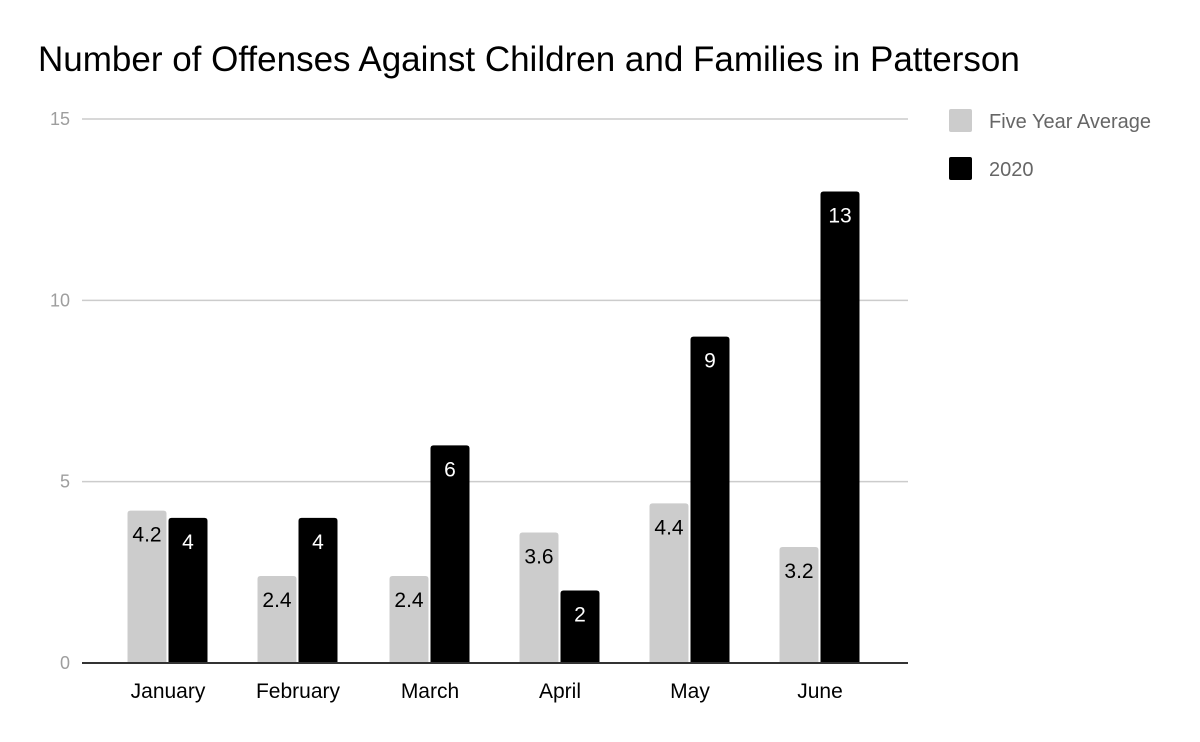 The image size is (1200, 742). Describe the element at coordinates (147, 586) in the screenshot. I see `bar-five-year-average-january` at that location.